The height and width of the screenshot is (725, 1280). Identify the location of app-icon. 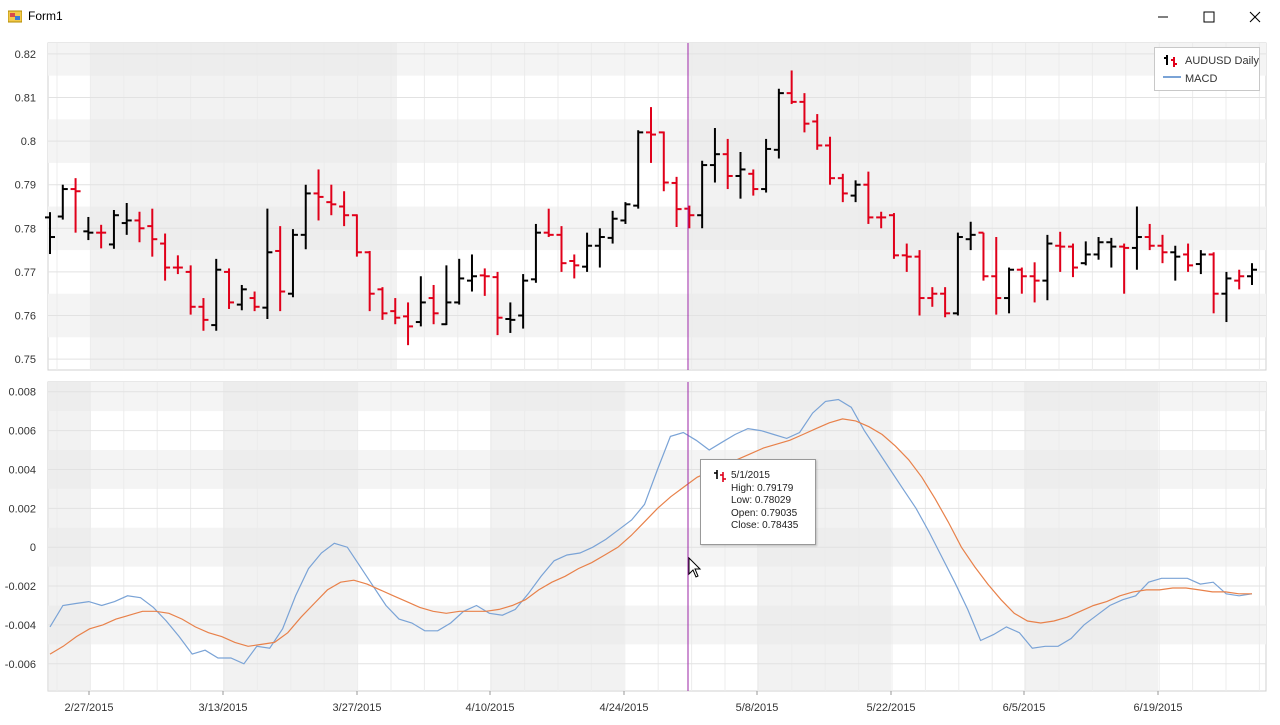
(15, 16).